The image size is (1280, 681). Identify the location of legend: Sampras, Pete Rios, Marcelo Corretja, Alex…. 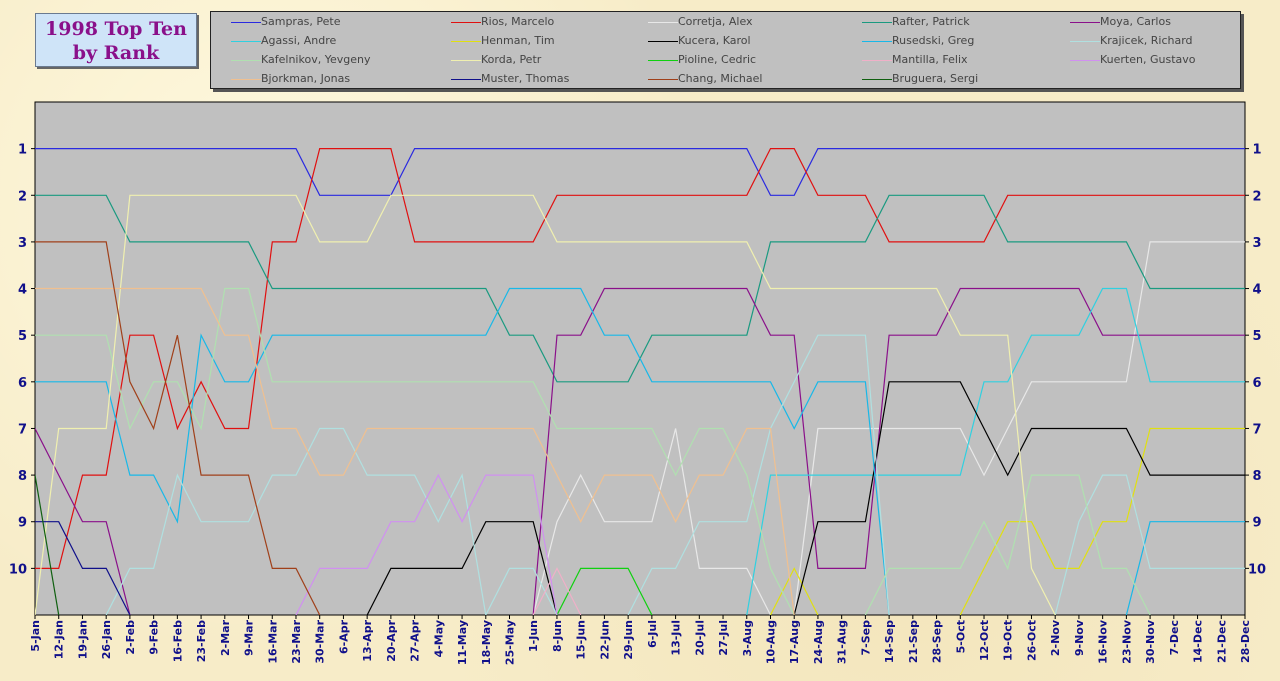
(725, 50).